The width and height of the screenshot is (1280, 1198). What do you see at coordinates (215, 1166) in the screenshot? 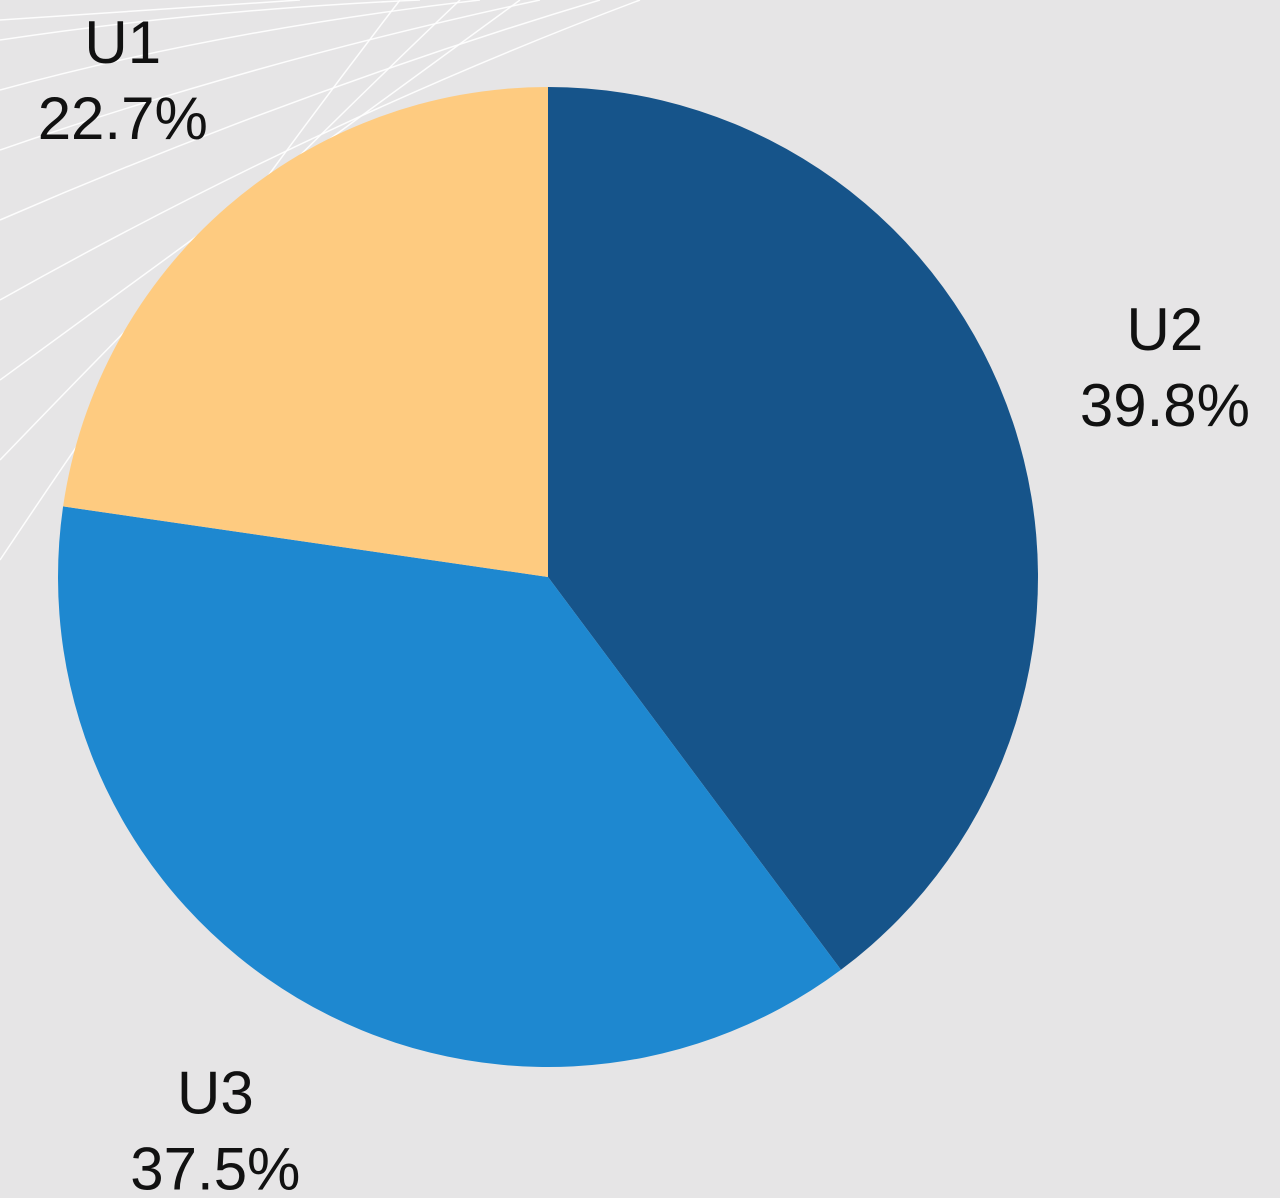
I see `slice-value-label: 37.5%` at bounding box center [215, 1166].